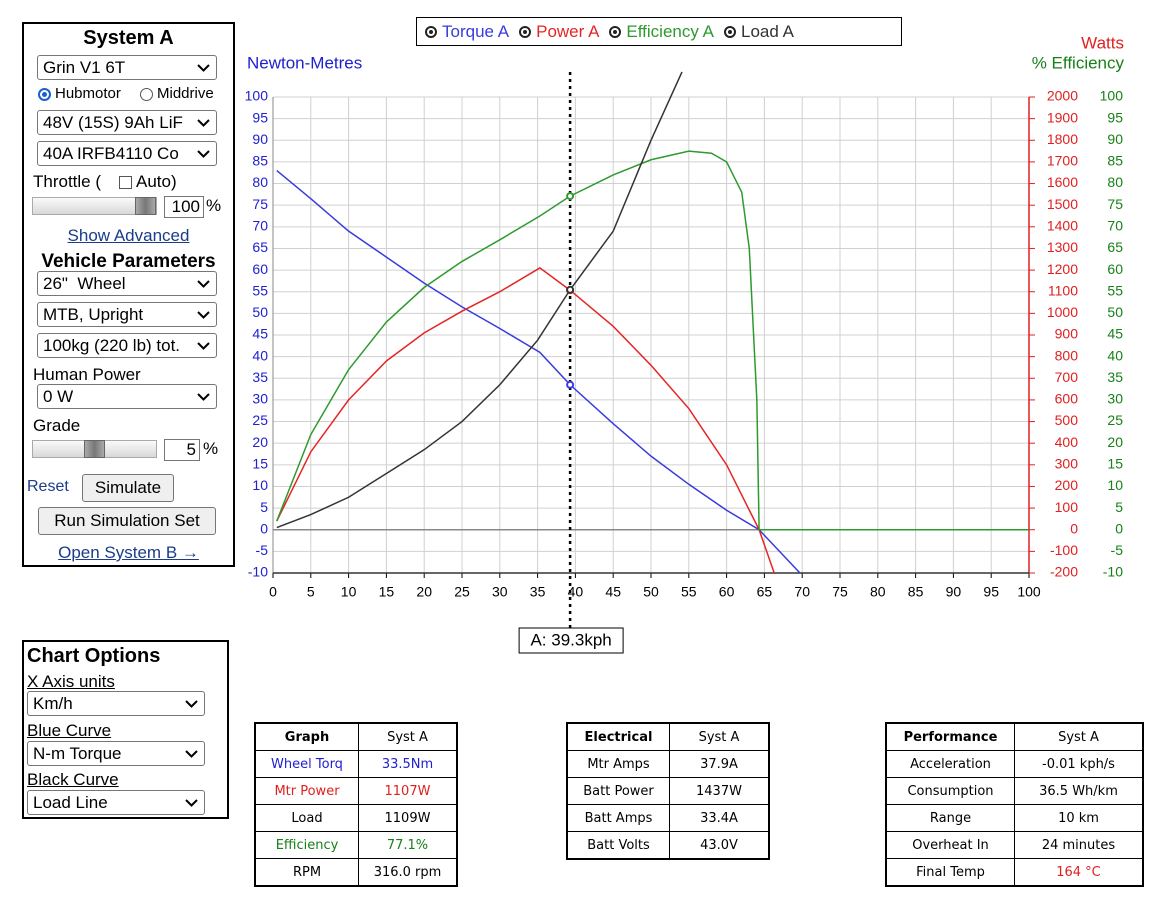 Image resolution: width=1152 pixels, height=917 pixels. Describe the element at coordinates (950, 872) in the screenshot. I see `table-cell: Final Temp` at that location.